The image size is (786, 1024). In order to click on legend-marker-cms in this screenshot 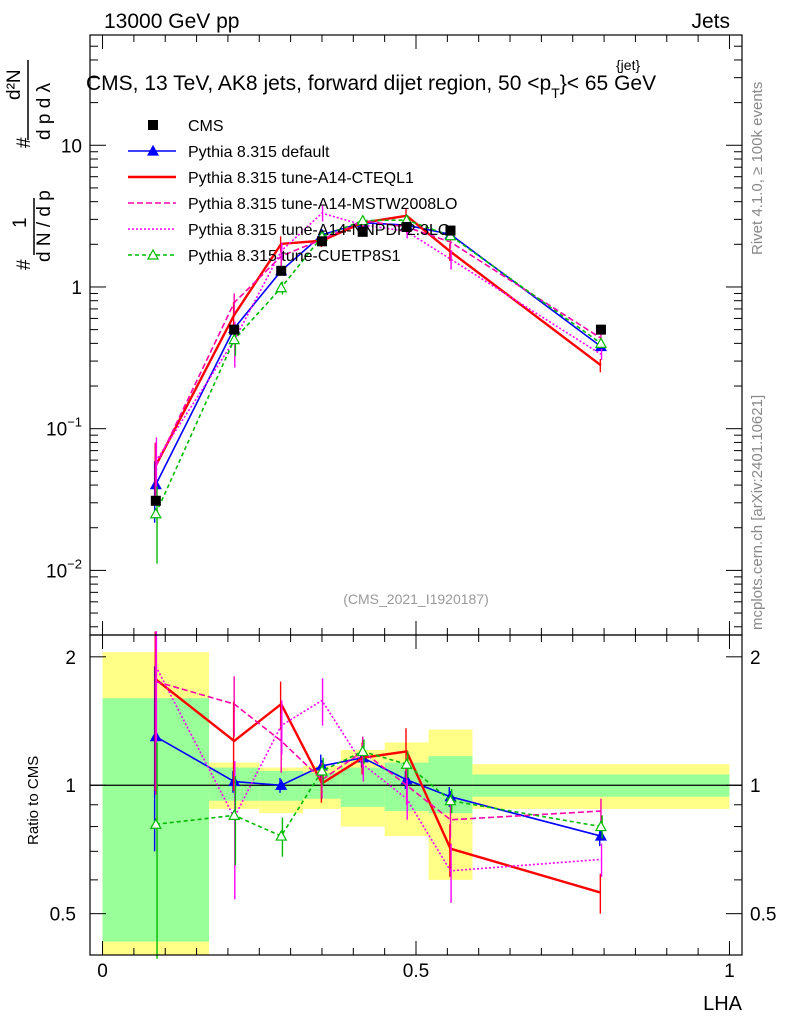, I will do `click(153, 125)`.